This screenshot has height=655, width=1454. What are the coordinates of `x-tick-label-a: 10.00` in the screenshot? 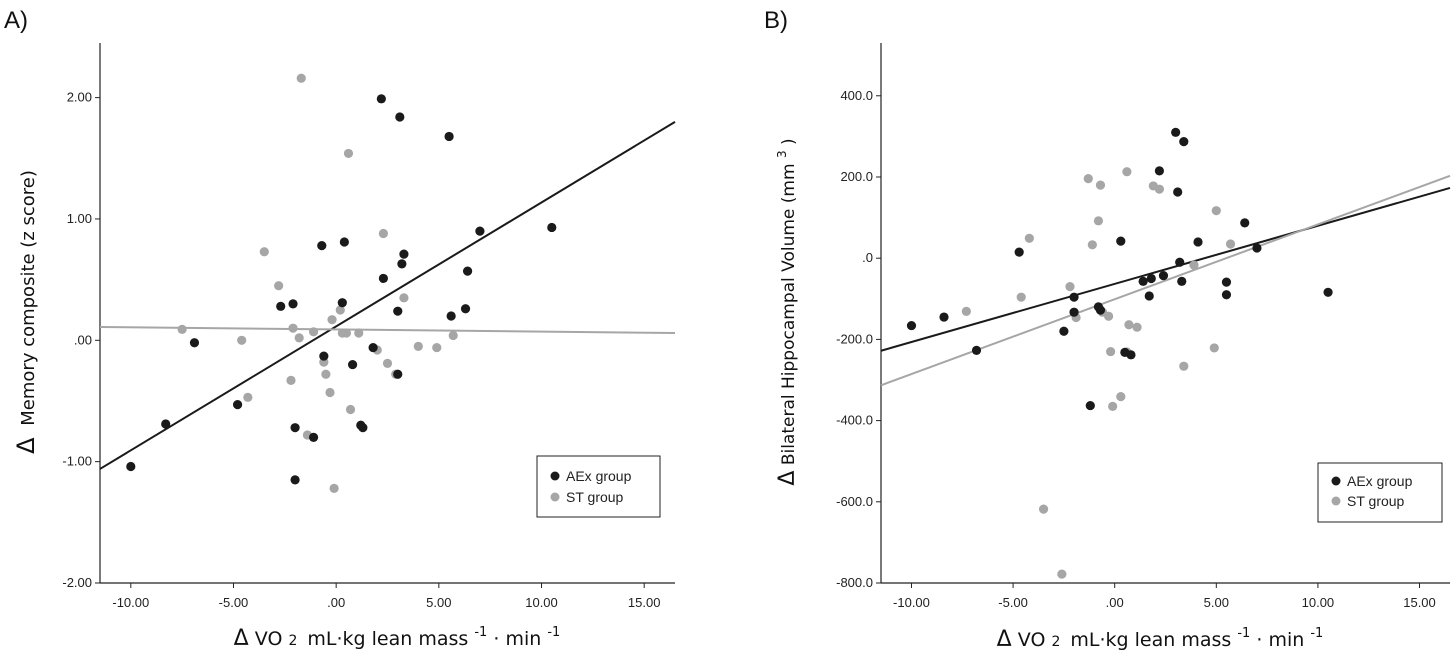 It's located at (541, 602).